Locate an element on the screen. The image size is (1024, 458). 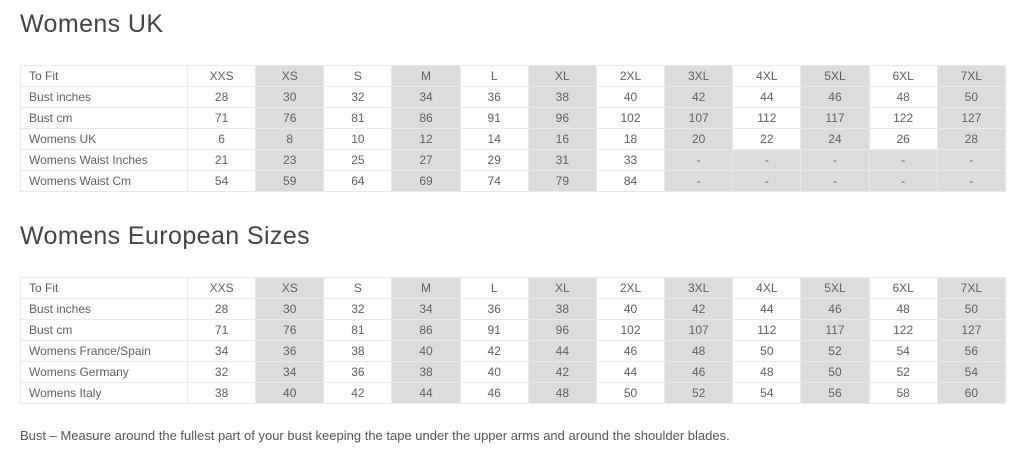
row-label: Womens Italy is located at coordinates (104, 393).